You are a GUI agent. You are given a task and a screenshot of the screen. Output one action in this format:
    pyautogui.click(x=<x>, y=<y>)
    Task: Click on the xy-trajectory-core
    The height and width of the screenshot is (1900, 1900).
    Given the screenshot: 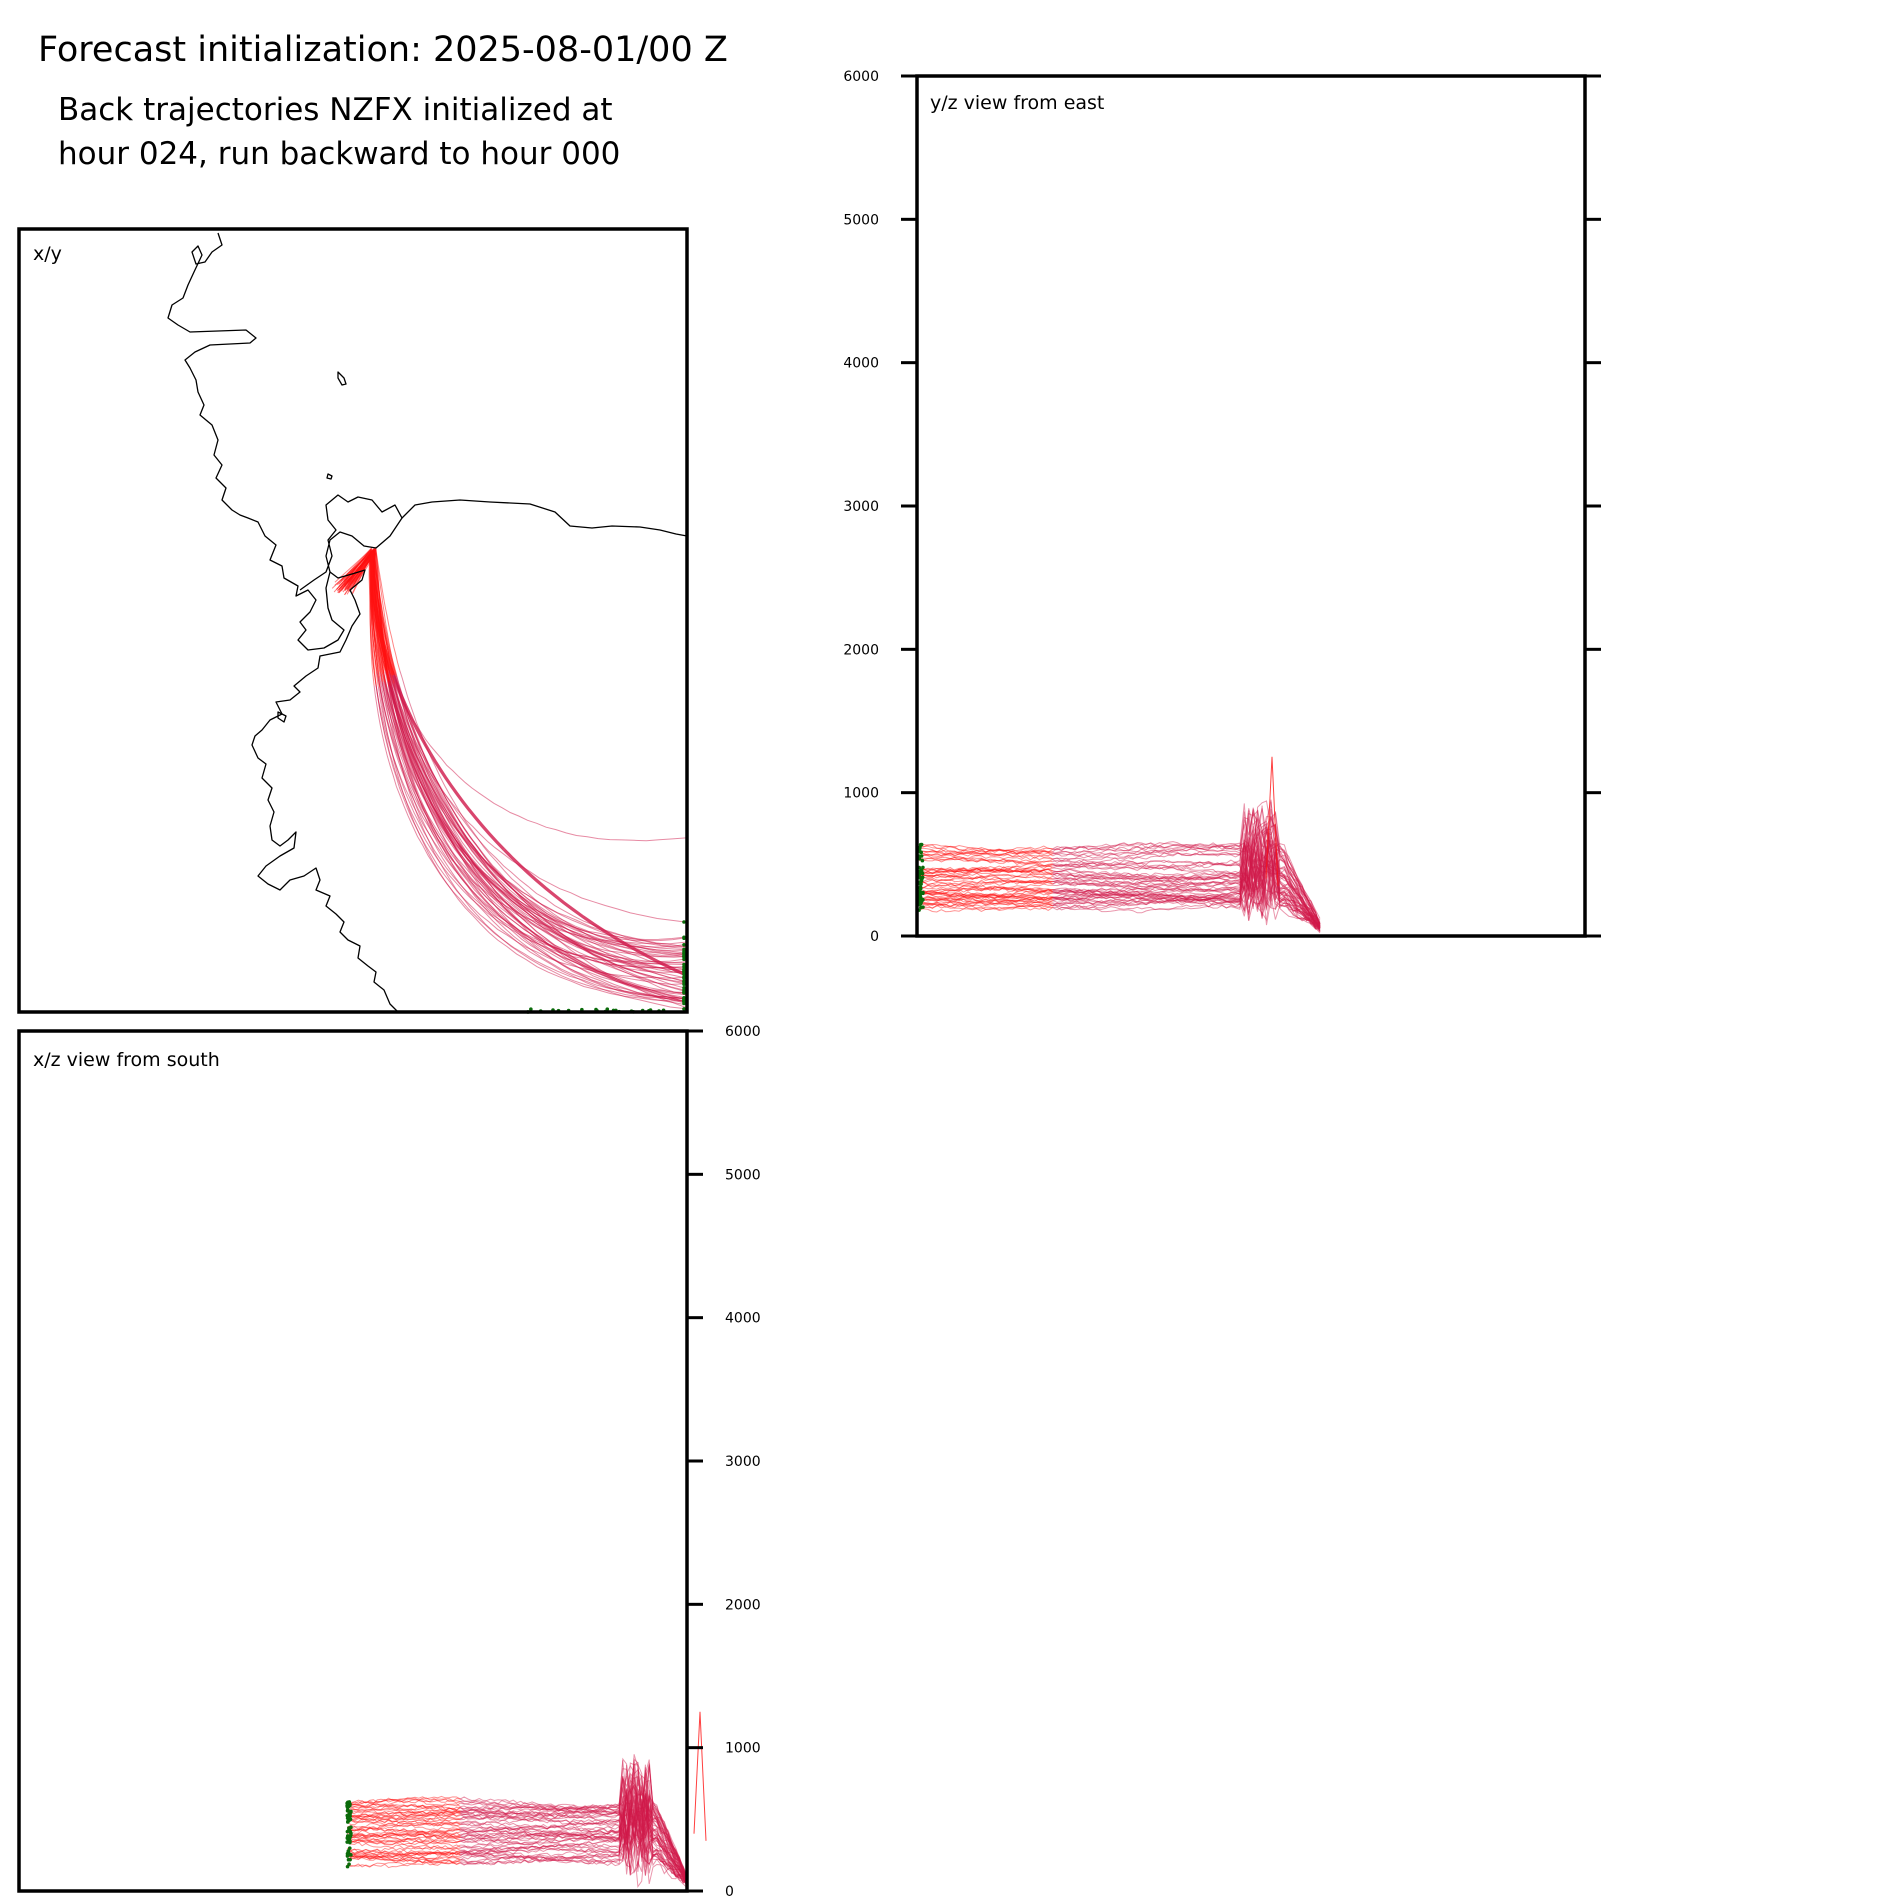 What is the action you would take?
    pyautogui.click(x=382, y=613)
    